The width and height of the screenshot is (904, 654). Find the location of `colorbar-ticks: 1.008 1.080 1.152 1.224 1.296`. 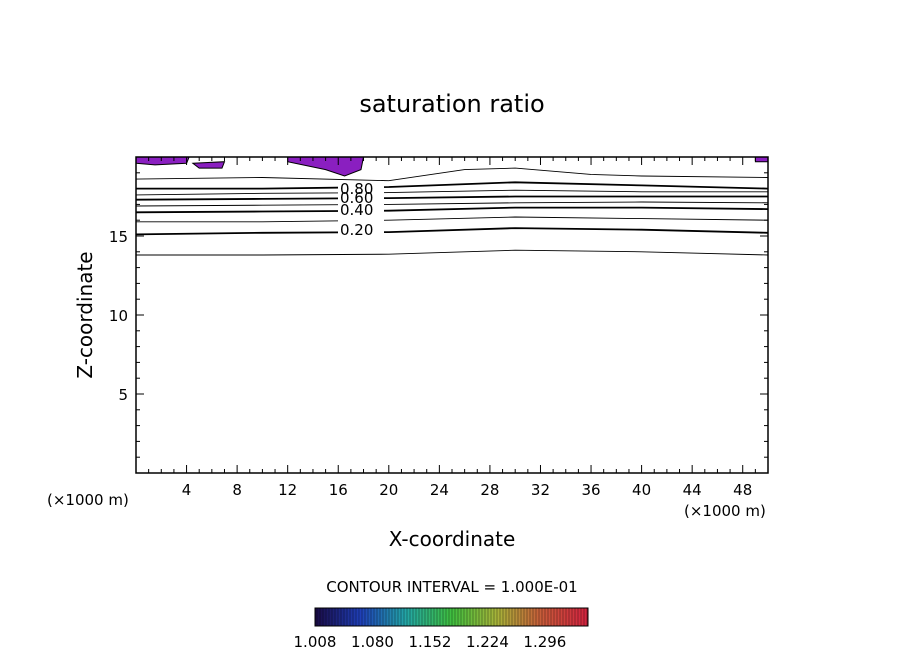

colorbar-ticks: 1.008 1.080 1.152 1.224 1.296 is located at coordinates (430, 642).